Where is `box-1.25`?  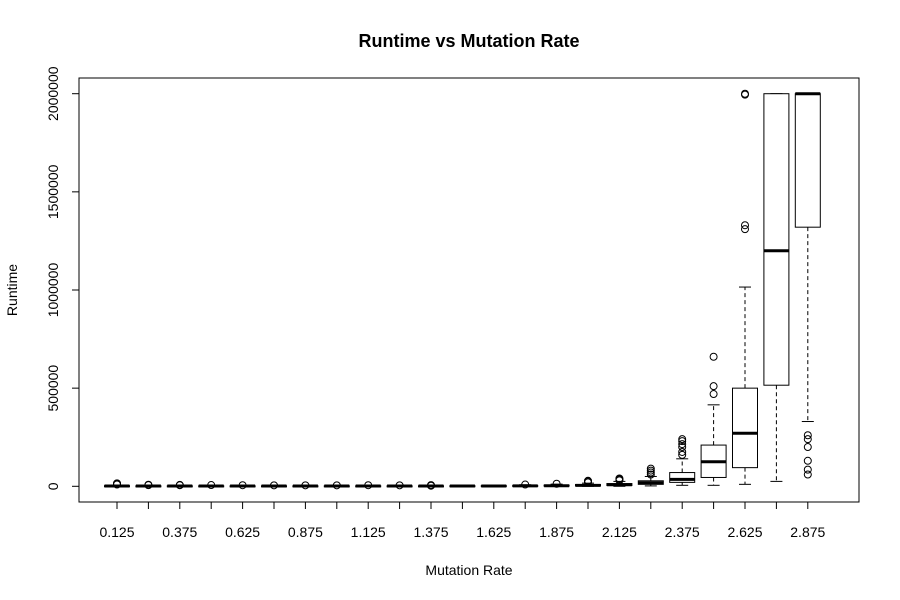 box-1.25 is located at coordinates (399, 485).